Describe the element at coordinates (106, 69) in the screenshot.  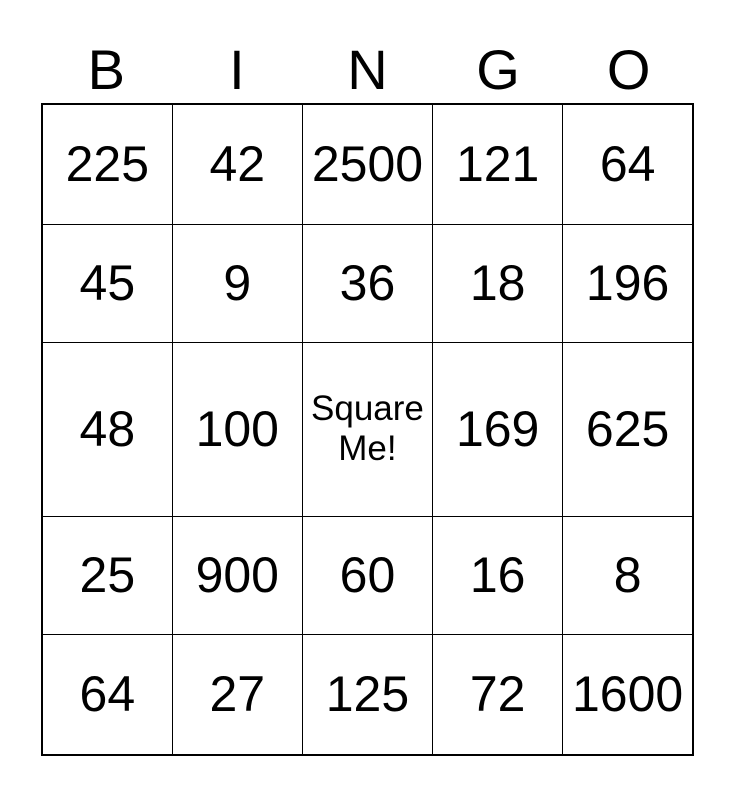
I see `header-letter-b: B` at that location.